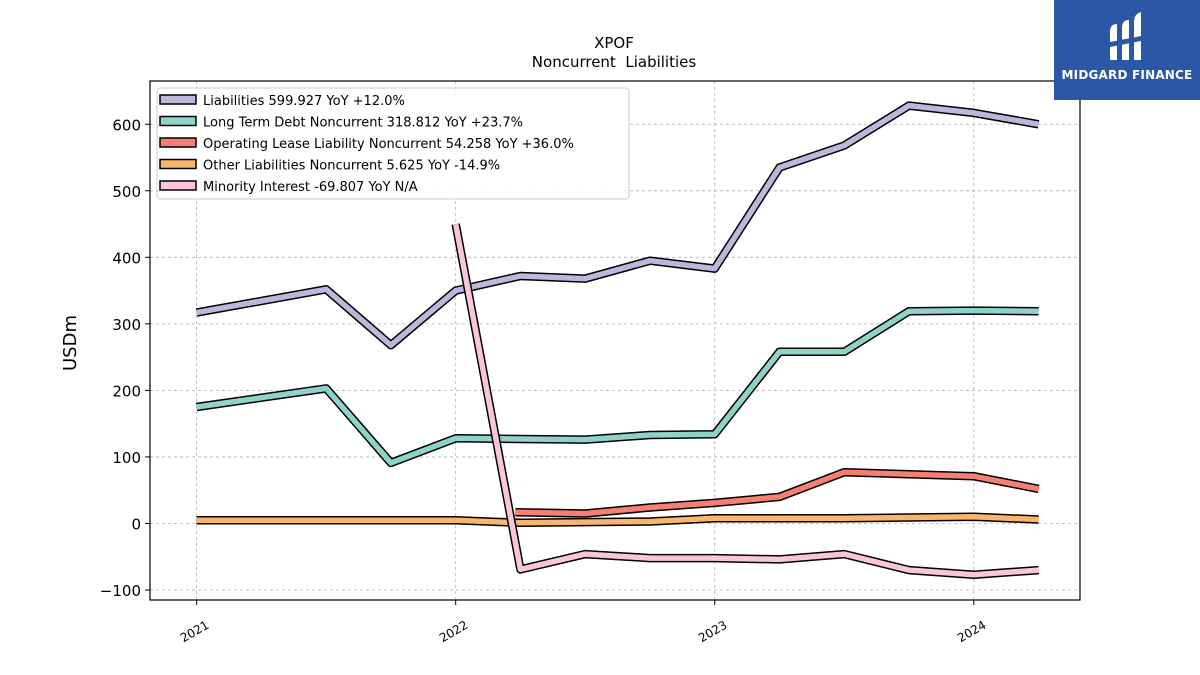  Describe the element at coordinates (712, 631) in the screenshot. I see `x-tick-label: 2023` at that location.